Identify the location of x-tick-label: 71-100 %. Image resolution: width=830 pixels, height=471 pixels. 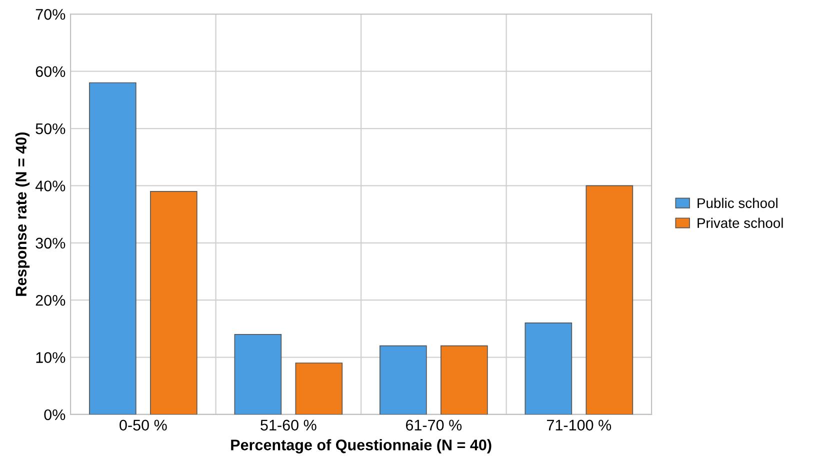
(579, 425).